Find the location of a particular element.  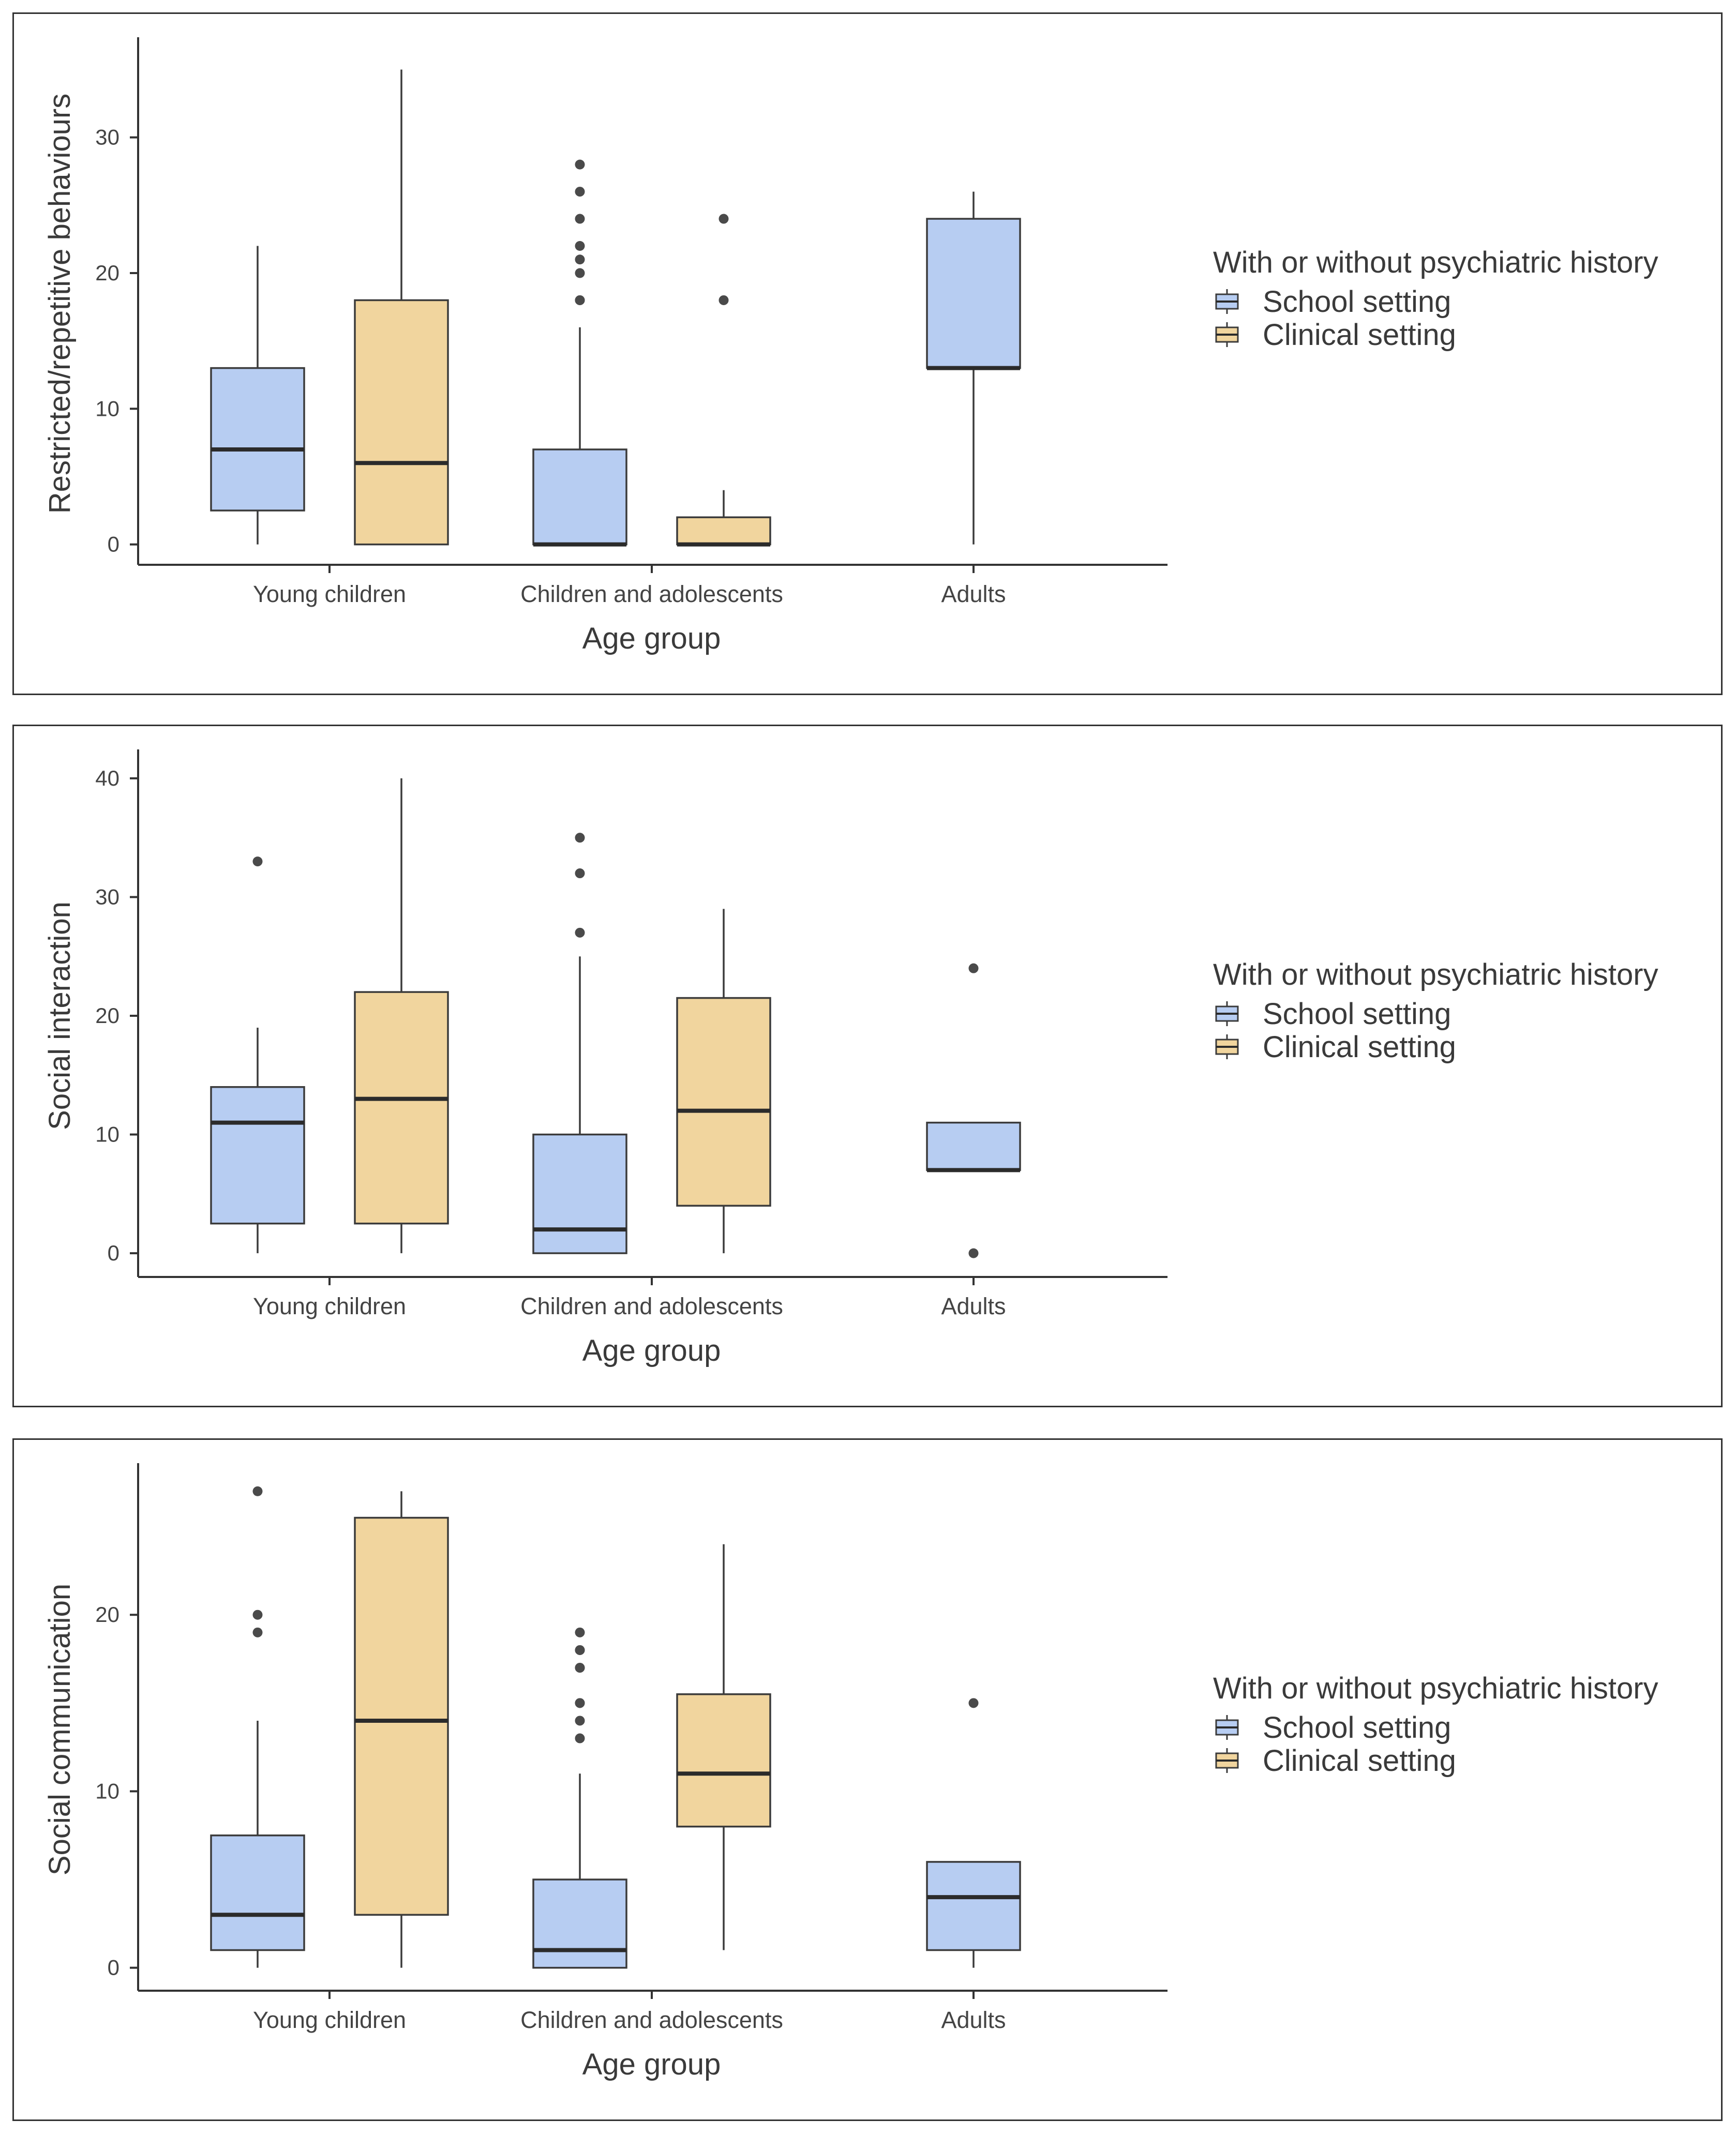

y-axis-title: Restricted/repetitive behaviours is located at coordinates (60, 304).